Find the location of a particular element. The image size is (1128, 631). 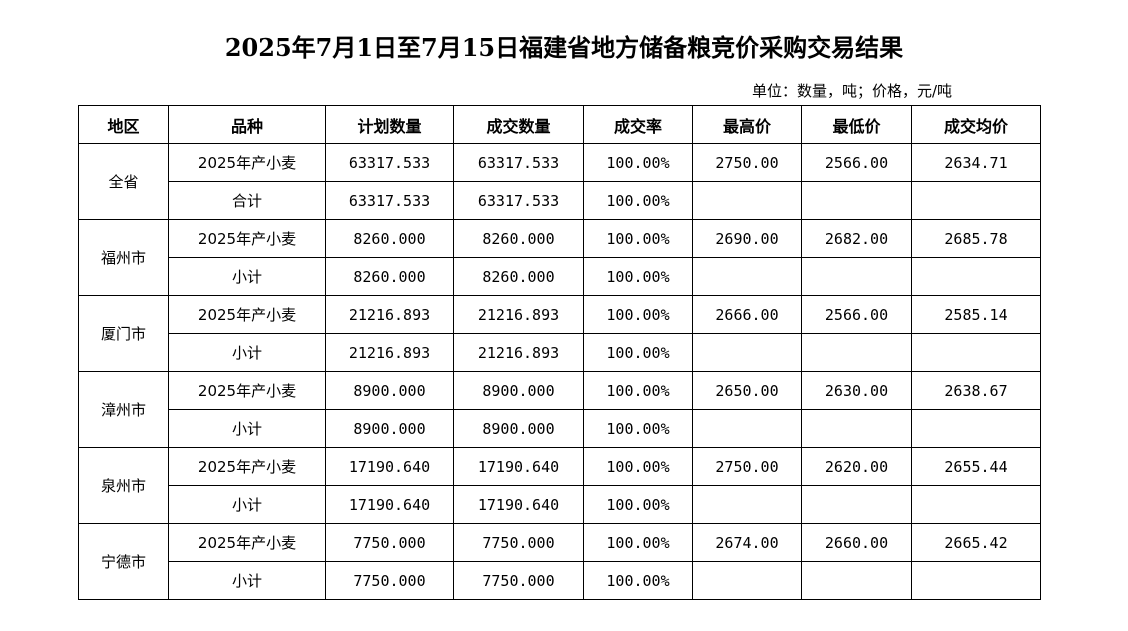

table-row: 小计 21216.893 21216.893 100.00% is located at coordinates (560, 352).